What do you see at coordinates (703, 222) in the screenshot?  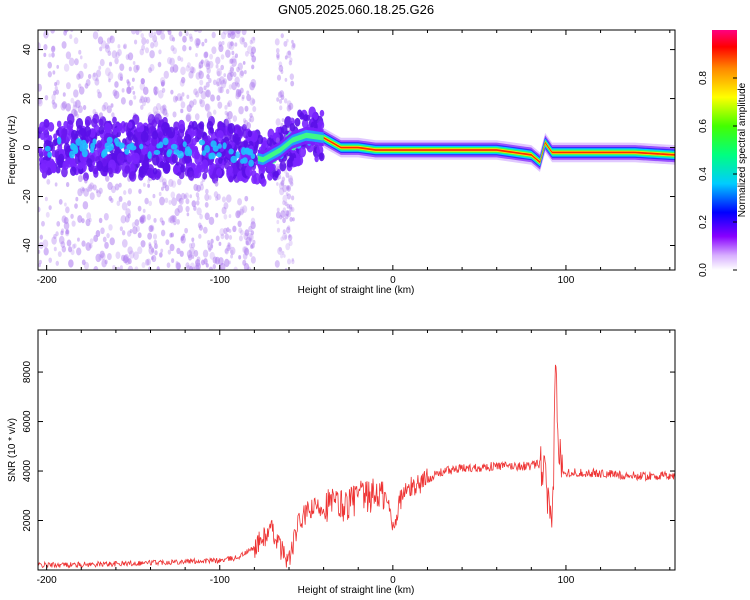 I see `colorbar-tick-label: 0.2` at bounding box center [703, 222].